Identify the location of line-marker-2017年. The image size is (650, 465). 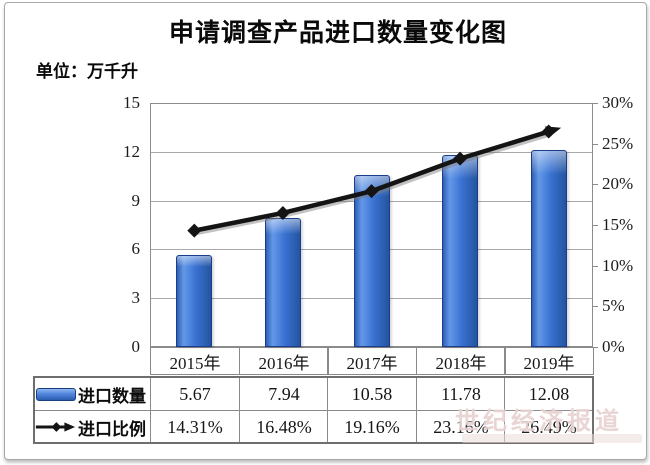
(371, 191).